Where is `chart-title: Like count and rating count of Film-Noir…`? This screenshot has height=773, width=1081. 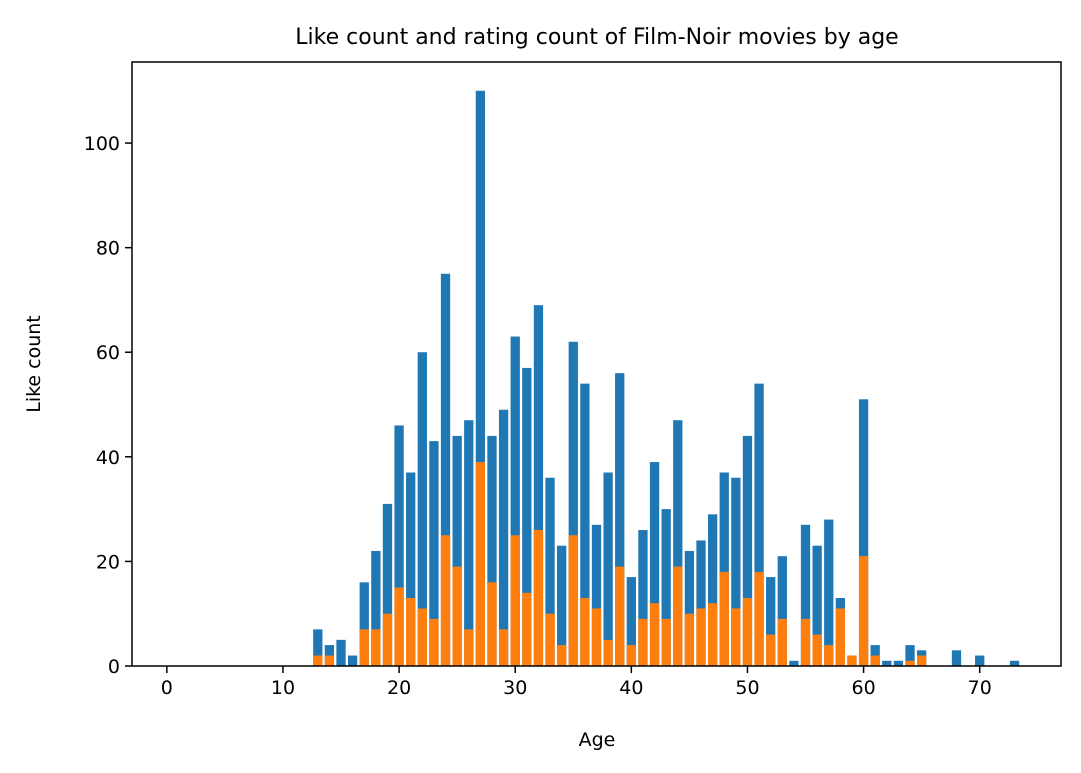 chart-title: Like count and rating count of Film-Noir… is located at coordinates (596, 37).